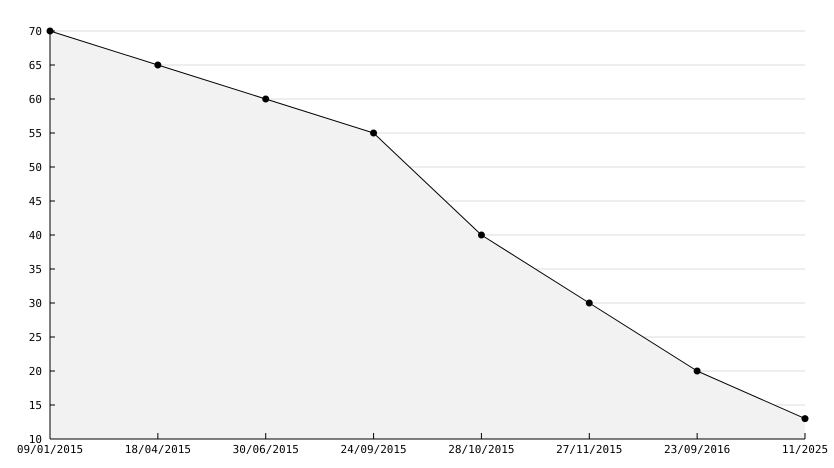 The height and width of the screenshot is (468, 834). I want to click on y-tick-label: 25, so click(35, 337).